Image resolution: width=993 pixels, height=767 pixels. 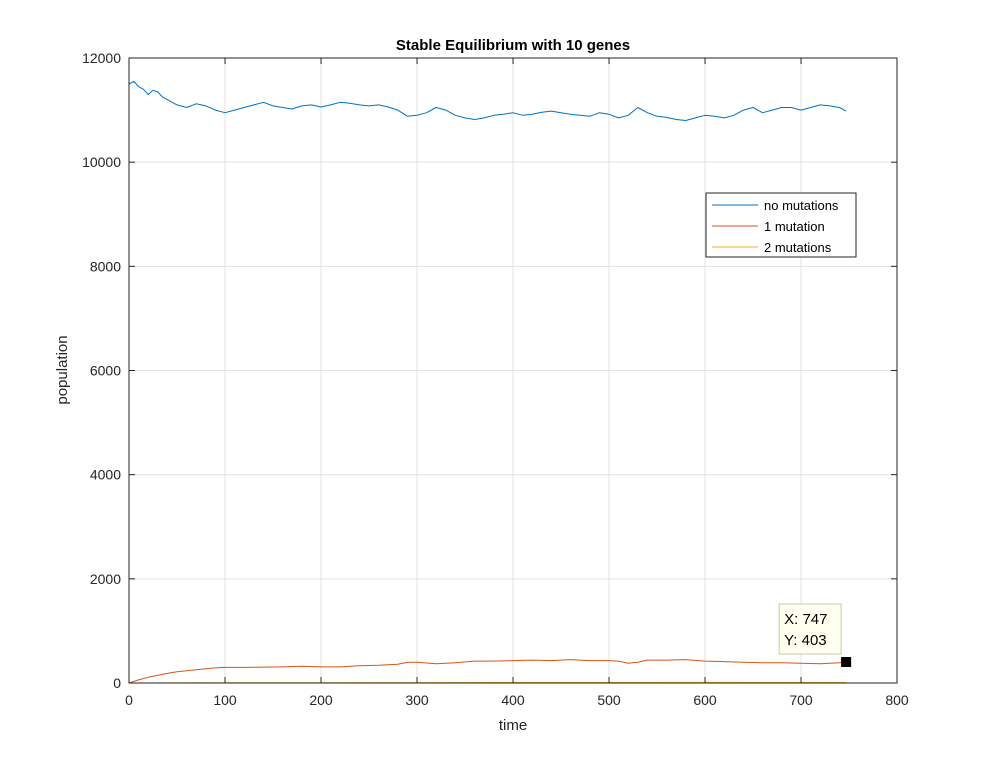 I want to click on y-tick-label: 8000, so click(x=105, y=266).